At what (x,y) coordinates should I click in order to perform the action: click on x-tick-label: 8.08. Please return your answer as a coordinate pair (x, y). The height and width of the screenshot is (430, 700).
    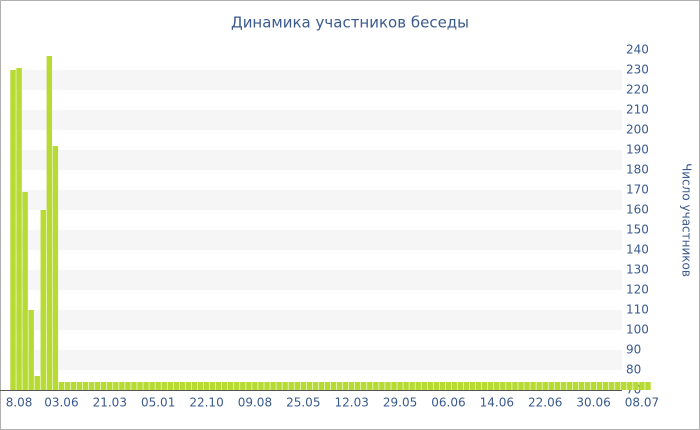
    Looking at the image, I should click on (19, 403).